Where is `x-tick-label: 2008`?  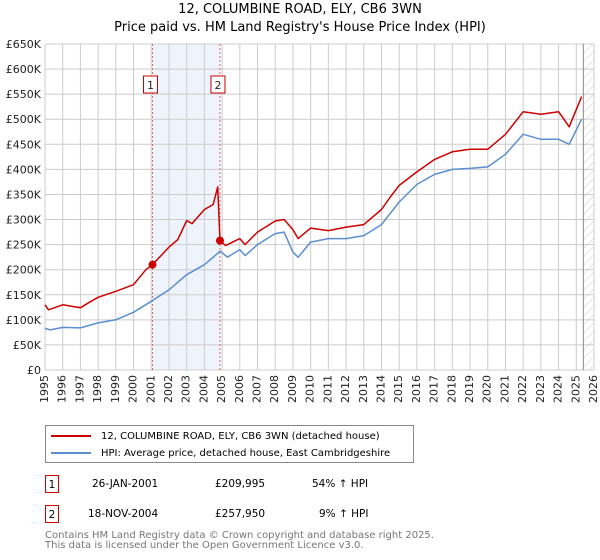
x-tick-label: 2008 is located at coordinates (274, 389).